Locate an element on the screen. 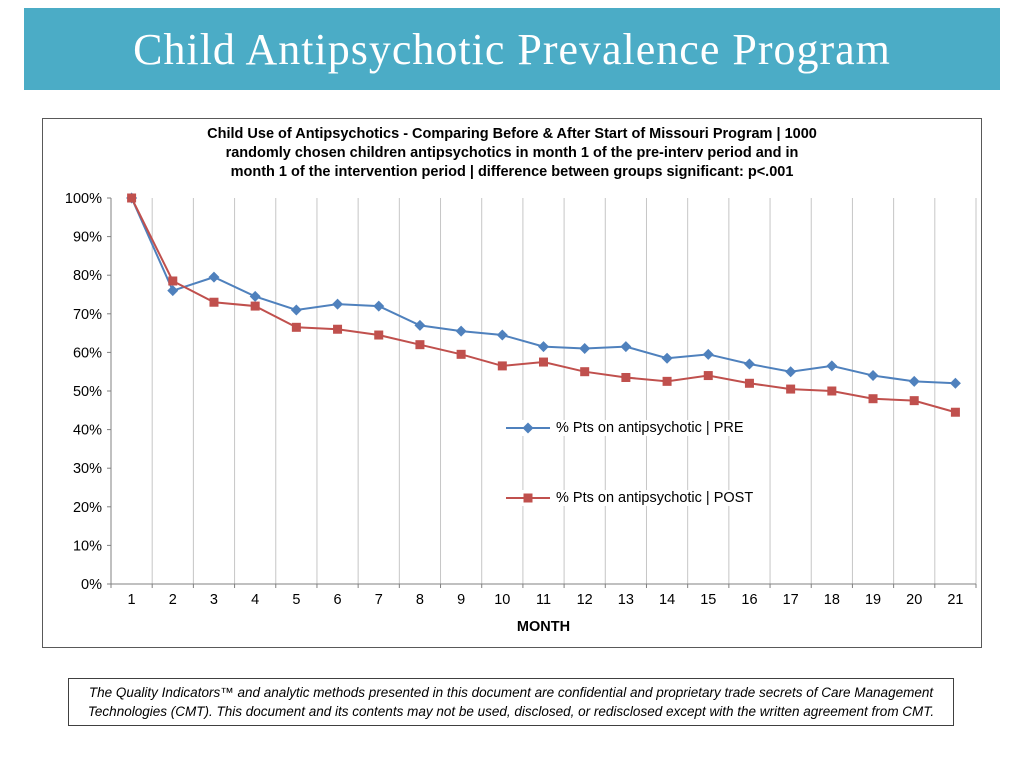 This screenshot has width=1024, height=768. legend-marker-post-square-icon is located at coordinates (528, 498).